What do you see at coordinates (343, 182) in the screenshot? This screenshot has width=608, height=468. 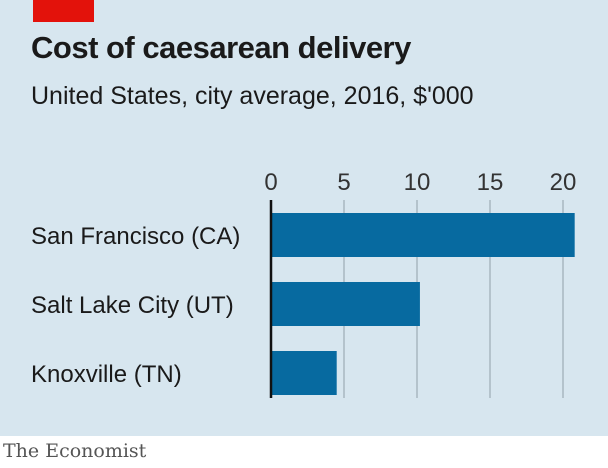 I see `x-tick-label: 5` at bounding box center [343, 182].